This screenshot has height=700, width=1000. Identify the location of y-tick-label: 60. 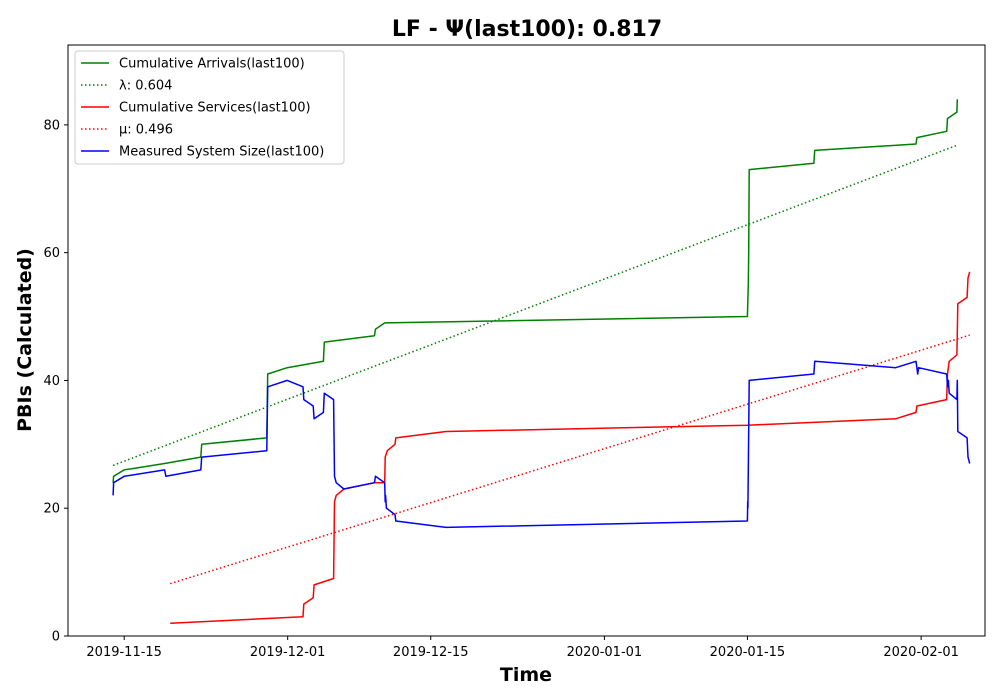
(51, 253).